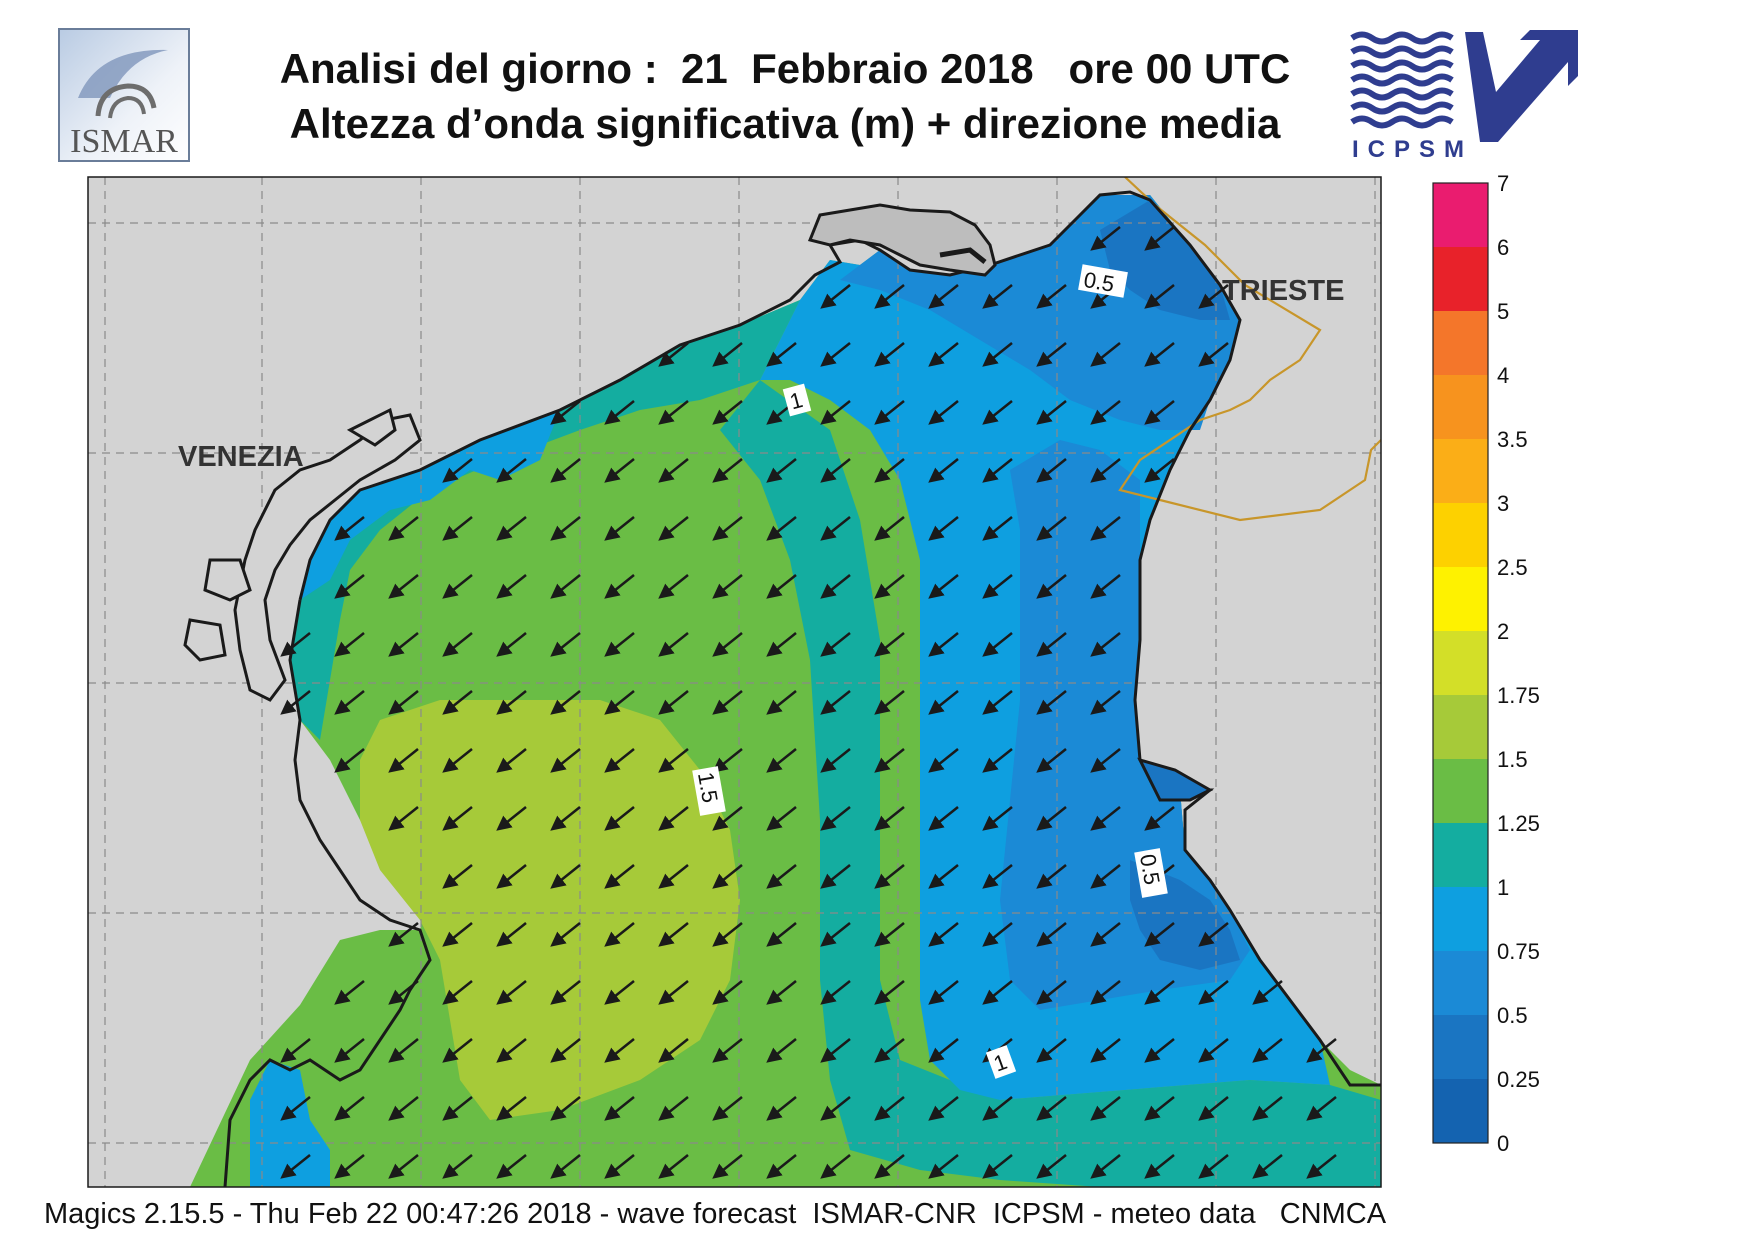  What do you see at coordinates (1512, 567) in the screenshot?
I see `colorbar-tick-label: 2.5` at bounding box center [1512, 567].